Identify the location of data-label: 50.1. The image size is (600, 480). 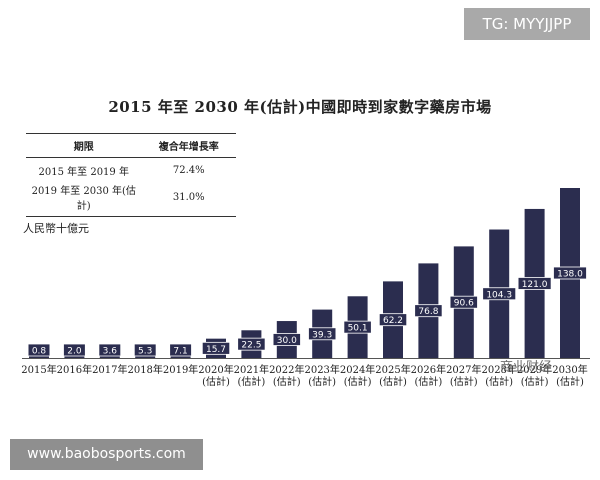
(358, 329).